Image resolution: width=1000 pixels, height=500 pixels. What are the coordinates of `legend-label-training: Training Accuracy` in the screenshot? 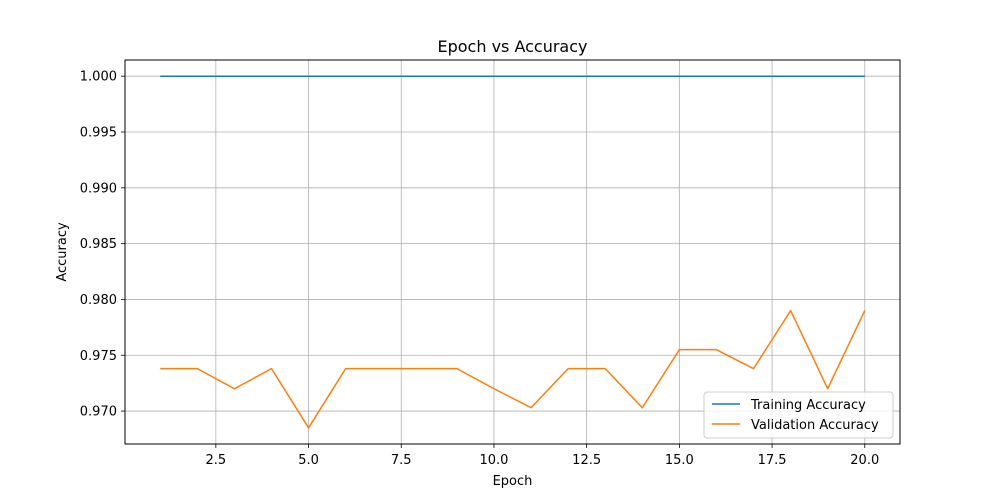 It's located at (808, 405).